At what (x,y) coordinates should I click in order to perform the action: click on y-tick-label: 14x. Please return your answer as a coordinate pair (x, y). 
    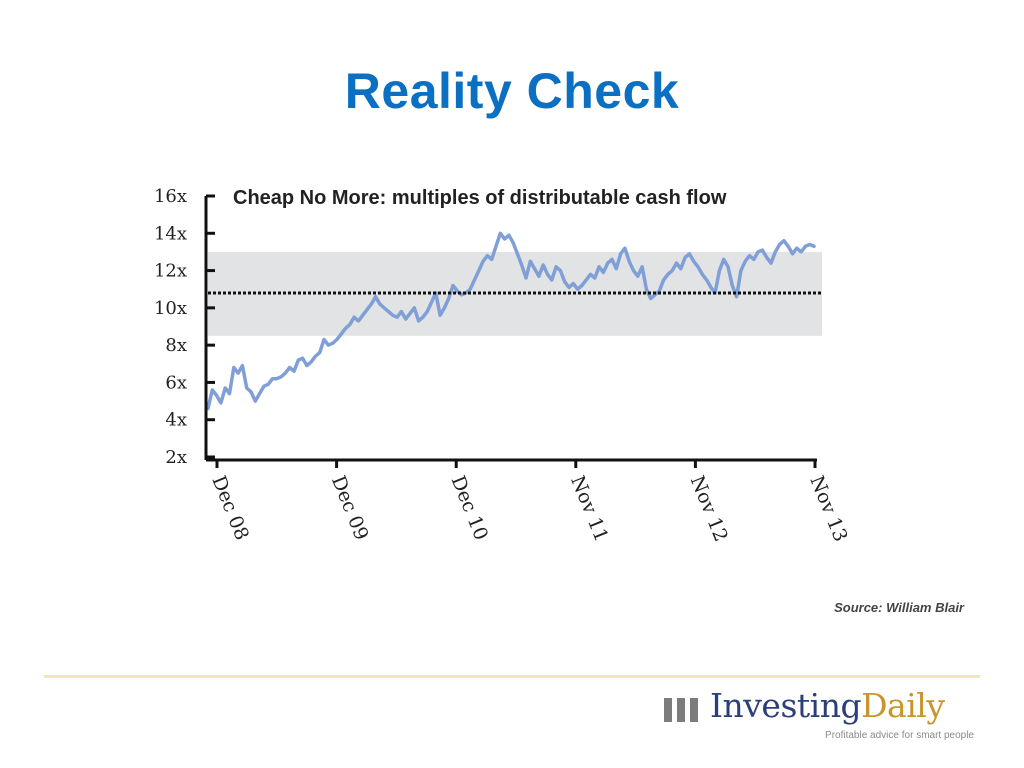
    Looking at the image, I should click on (170, 233).